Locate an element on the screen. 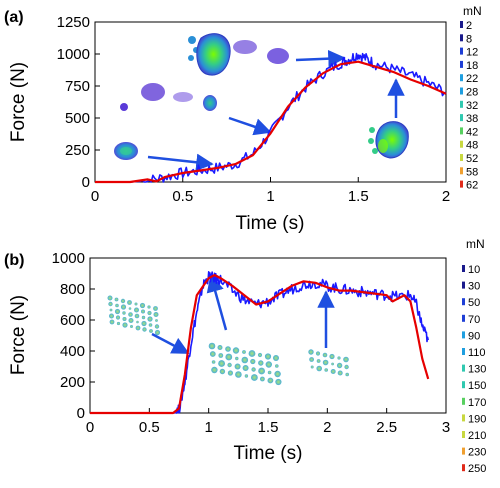 Image resolution: width=500 pixels, height=488 pixels. colorbar-label: 42 is located at coordinates (472, 132).